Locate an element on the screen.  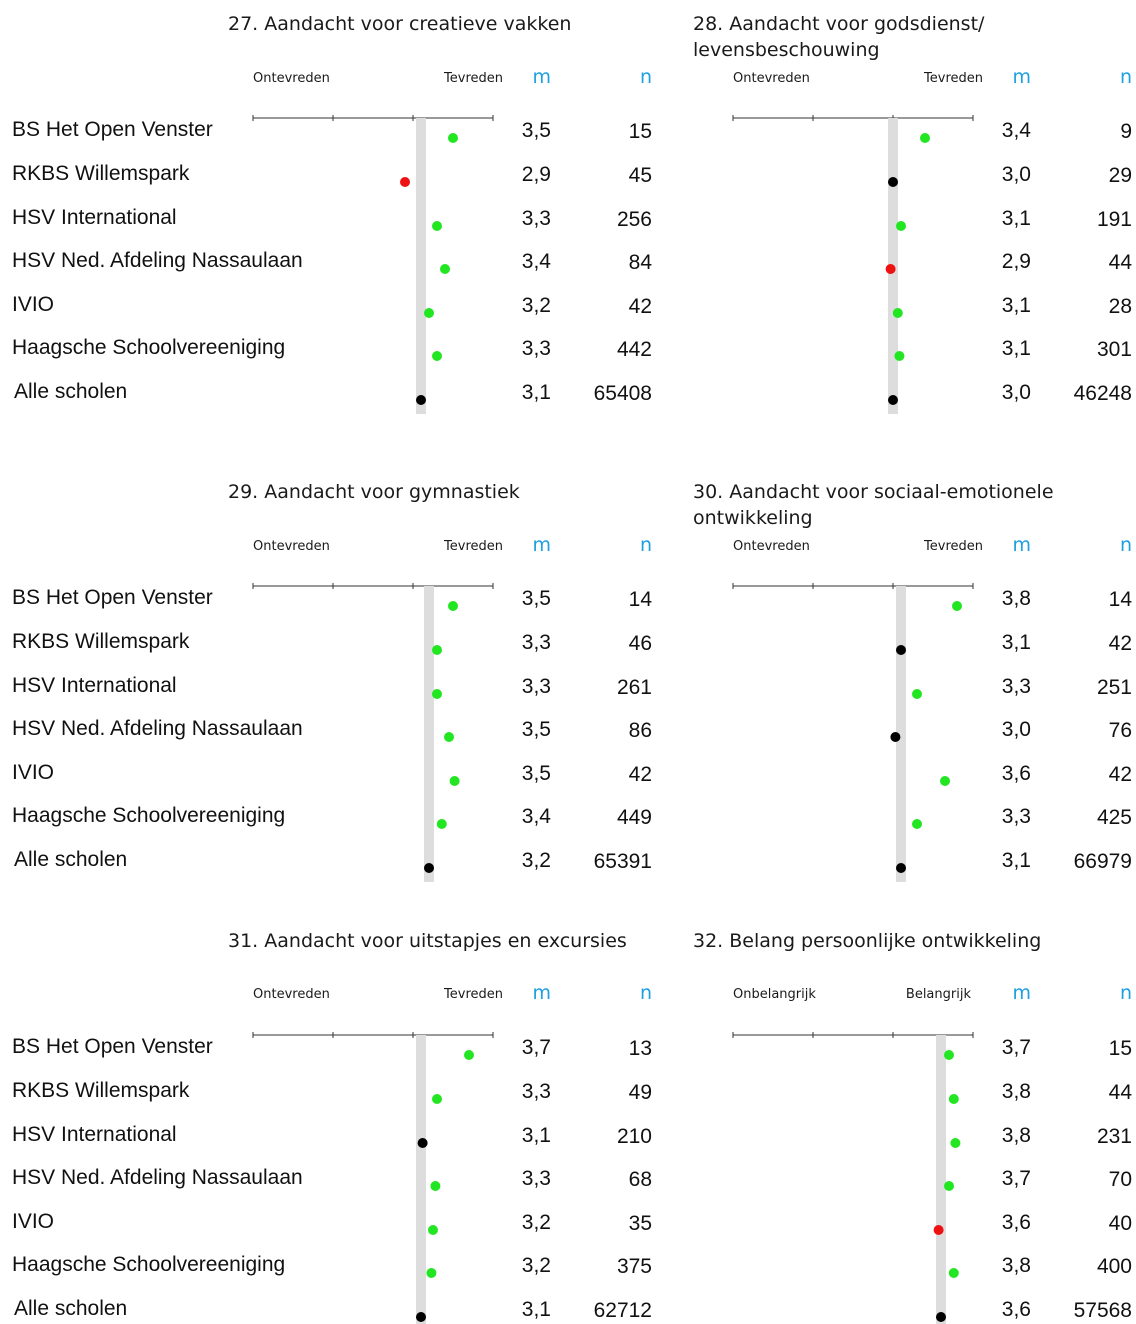
count-value: 49 is located at coordinates (640, 1092).